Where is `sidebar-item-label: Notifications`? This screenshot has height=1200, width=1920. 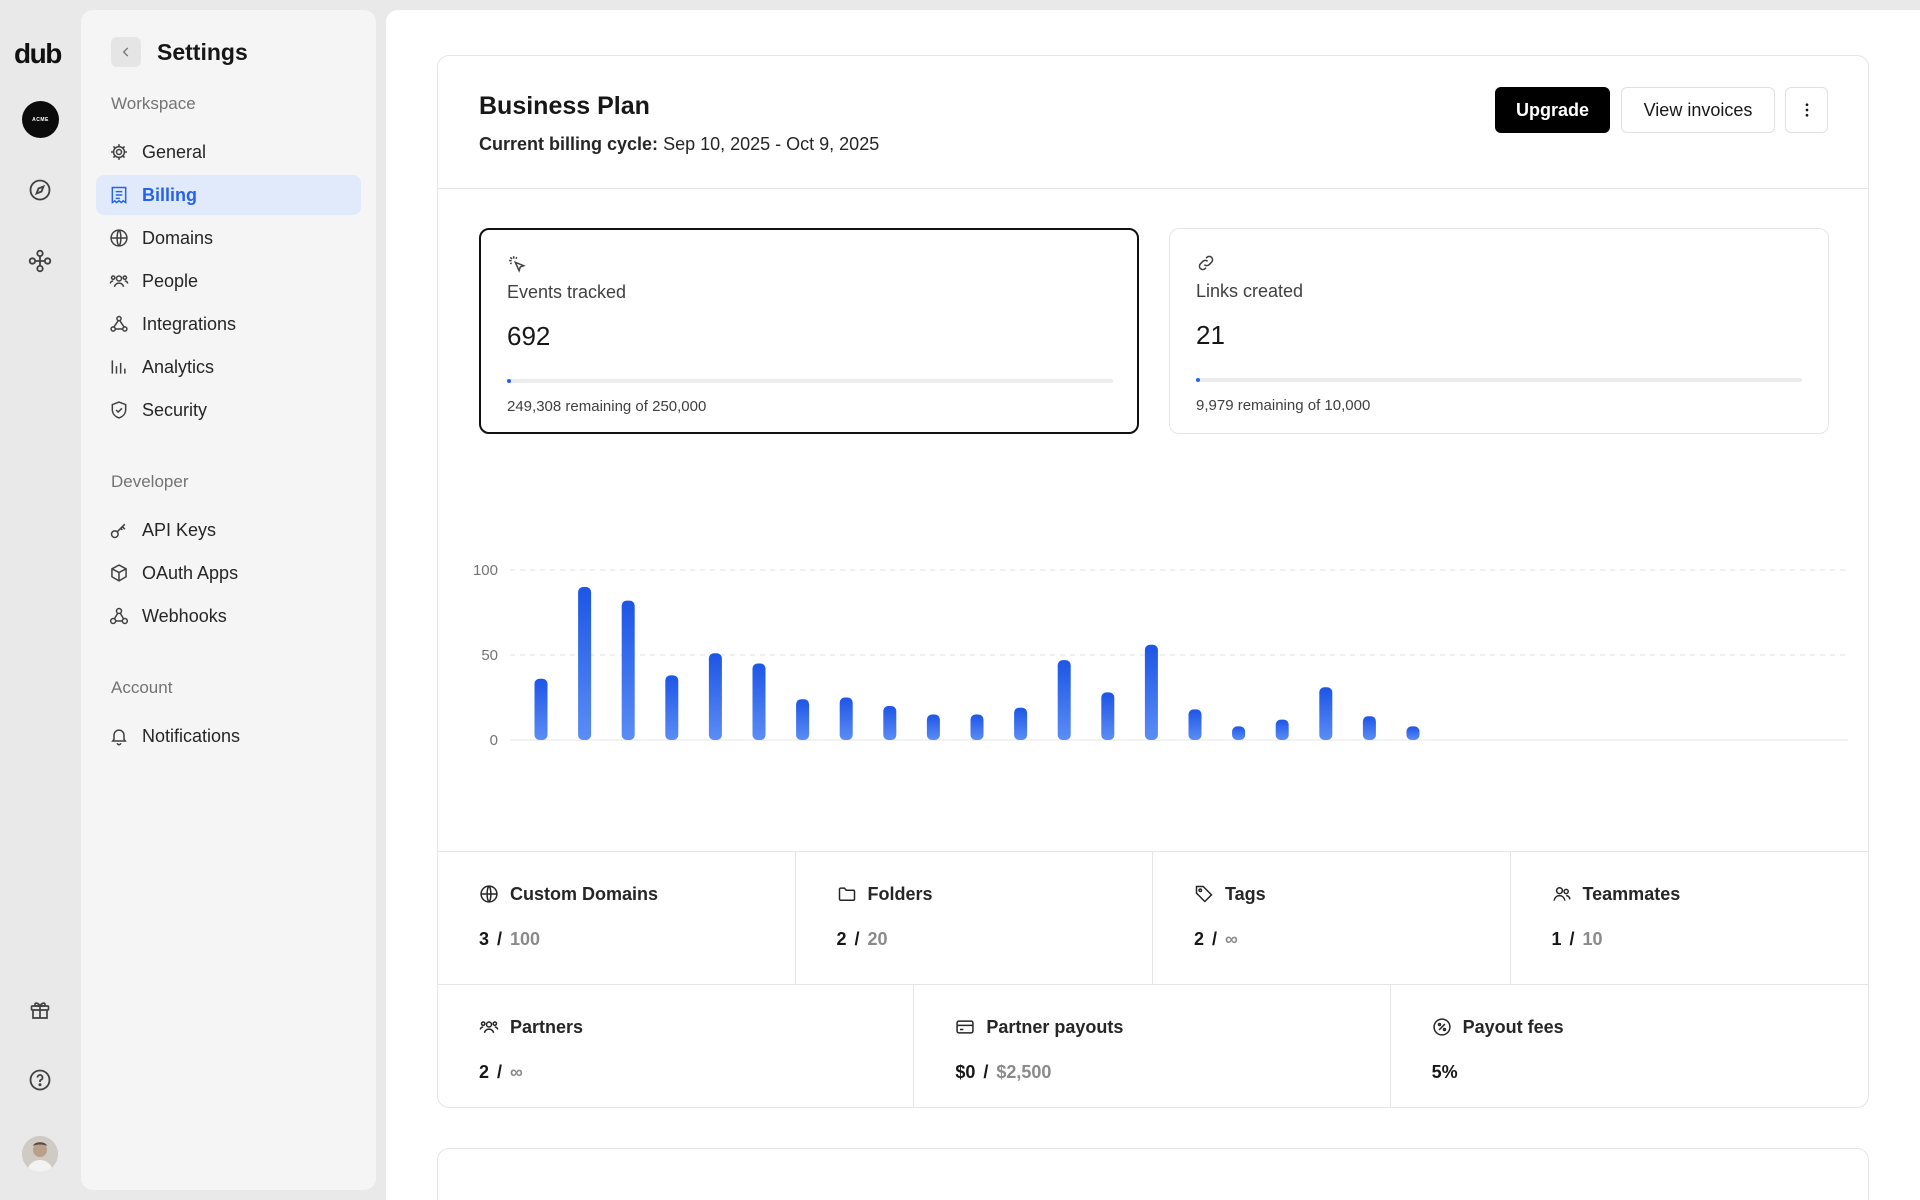
sidebar-item-label: Notifications is located at coordinates (191, 735).